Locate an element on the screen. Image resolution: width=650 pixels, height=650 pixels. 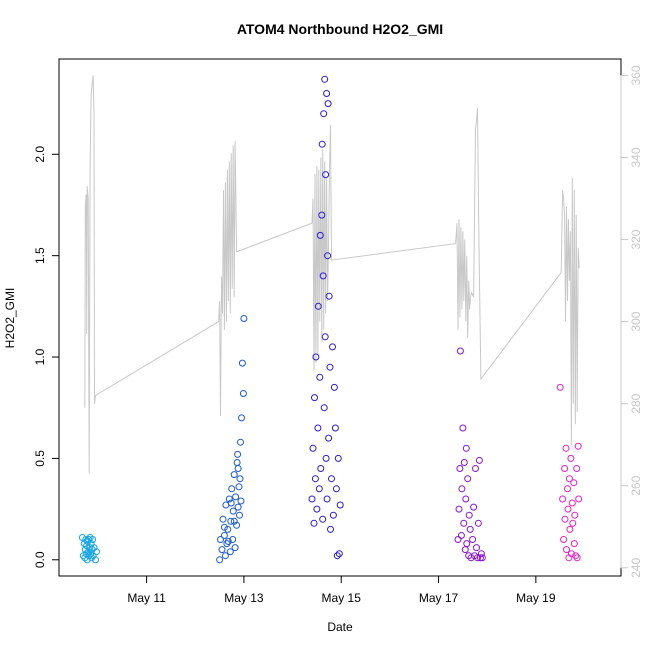
y-right-tick-label: 320 is located at coordinates (636, 239).